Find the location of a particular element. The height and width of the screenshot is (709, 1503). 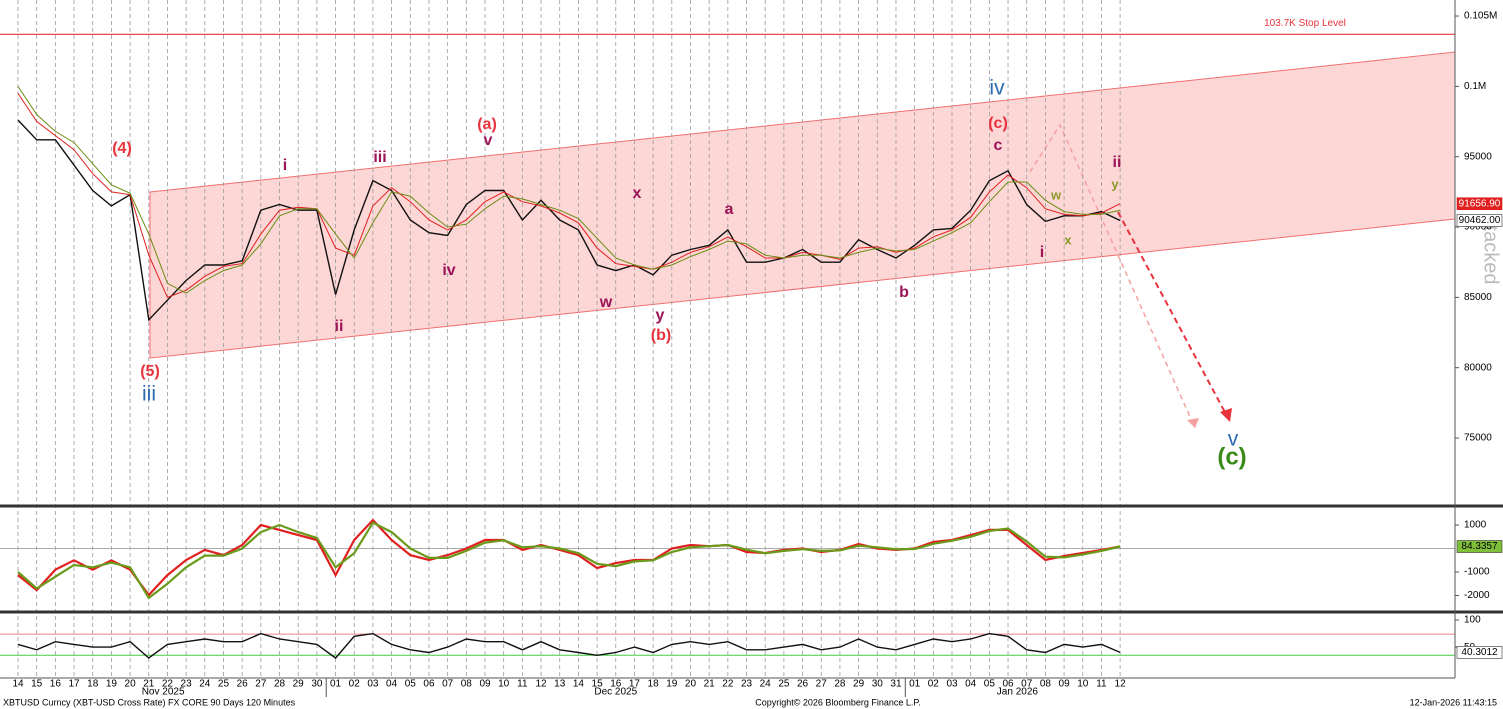

arrow-head is located at coordinates (1193, 423).